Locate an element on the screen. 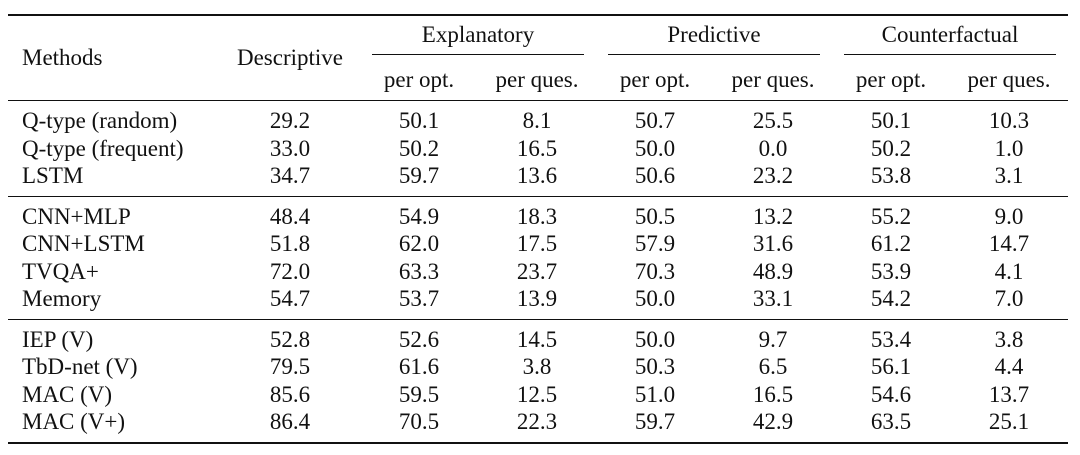 This screenshot has height=455, width=1080. value-cell: 51.0 is located at coordinates (655, 394).